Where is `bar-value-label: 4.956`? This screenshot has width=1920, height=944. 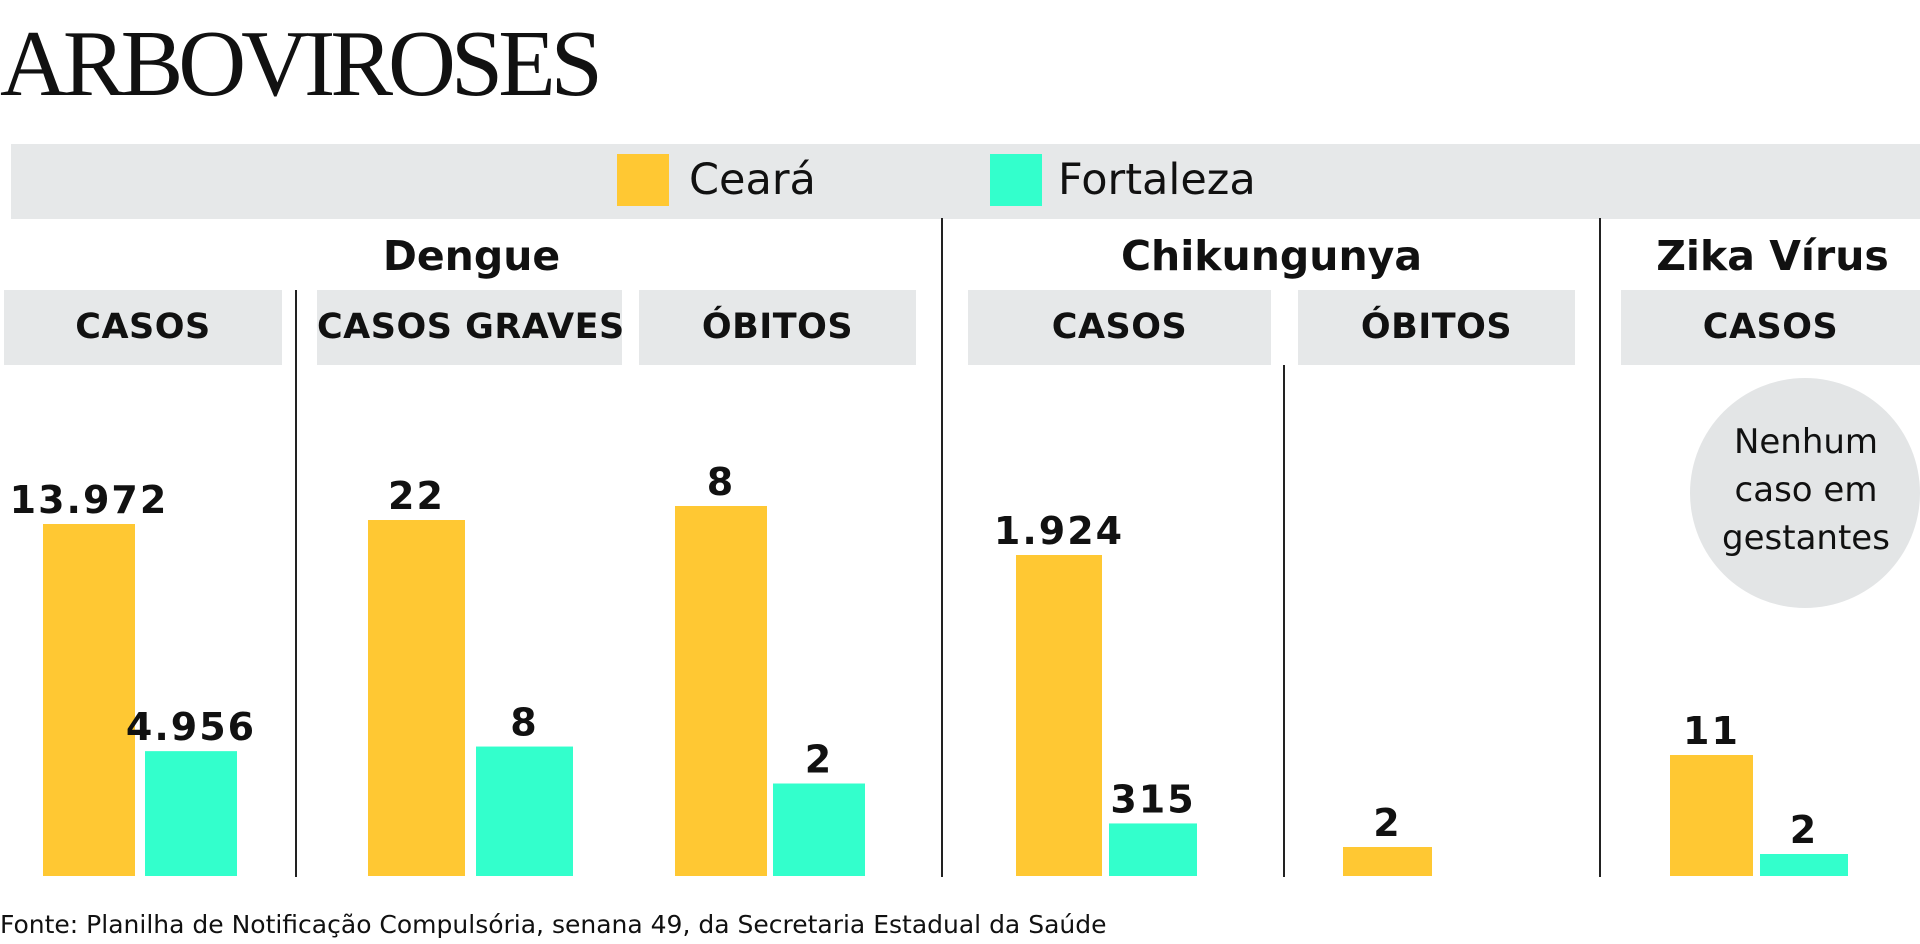 bar-value-label: 4.956 is located at coordinates (191, 727).